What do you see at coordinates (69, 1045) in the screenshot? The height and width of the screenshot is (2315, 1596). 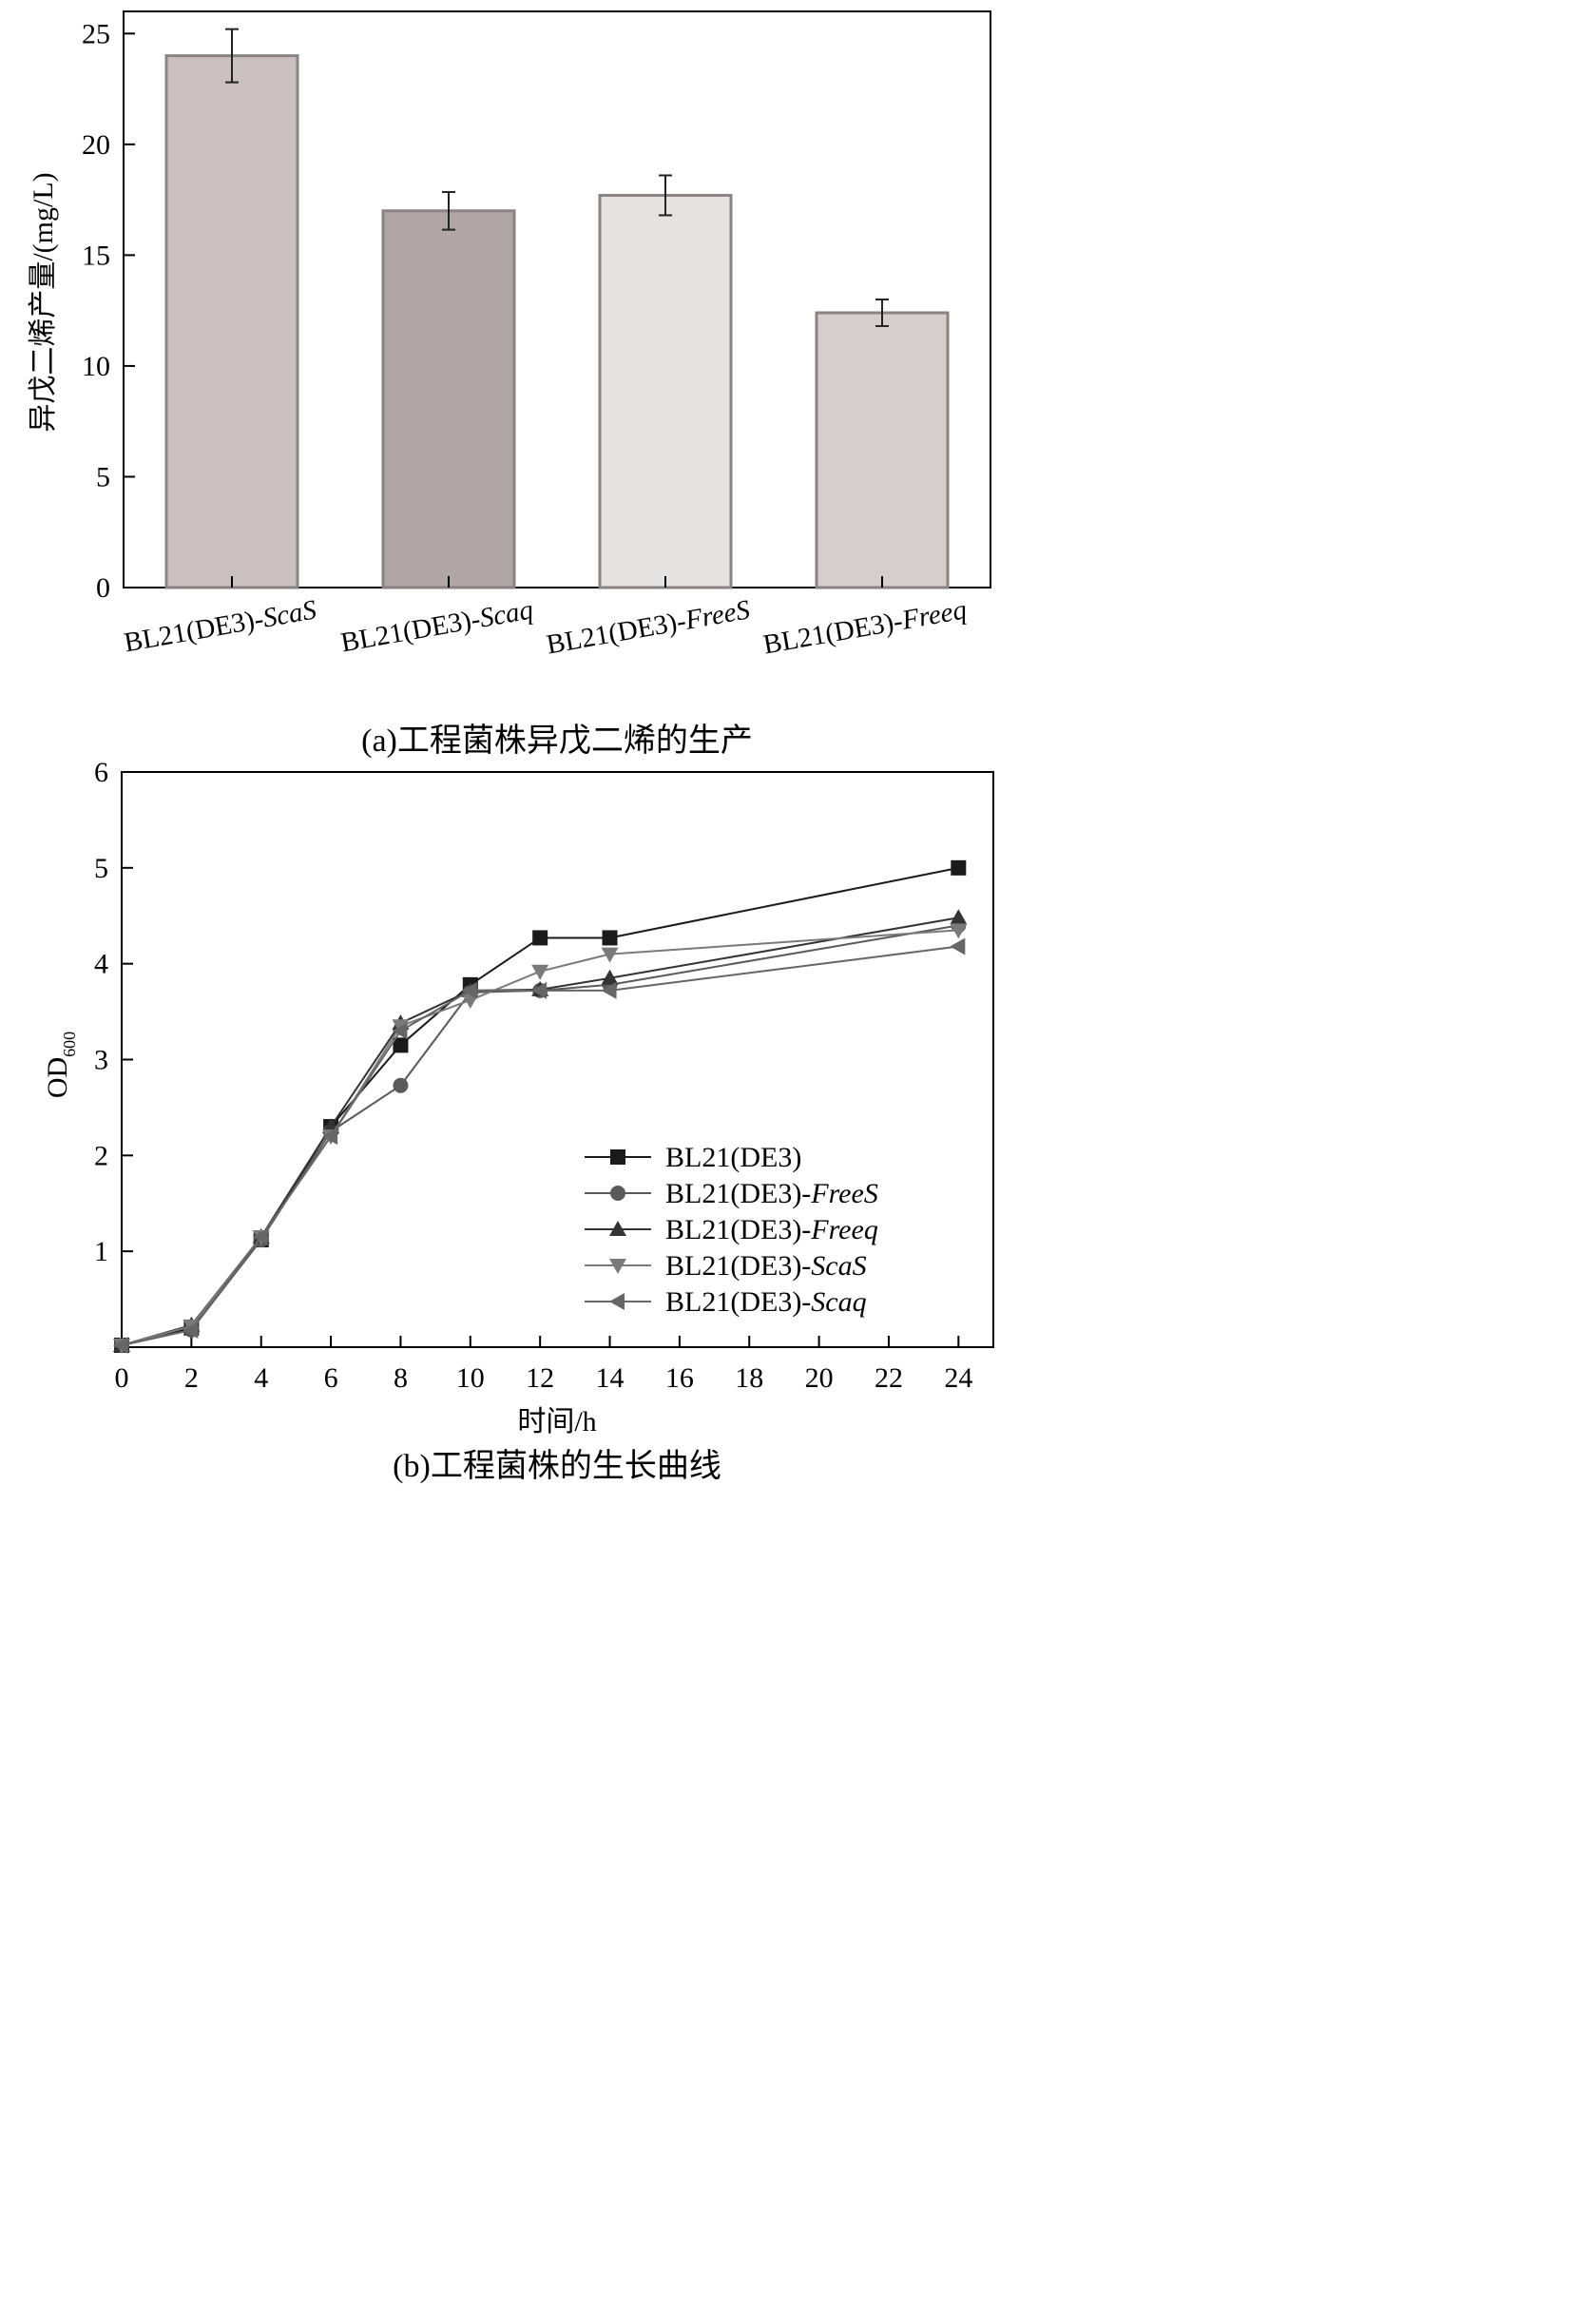 I see `line-y-axis-title-sub: 600` at bounding box center [69, 1045].